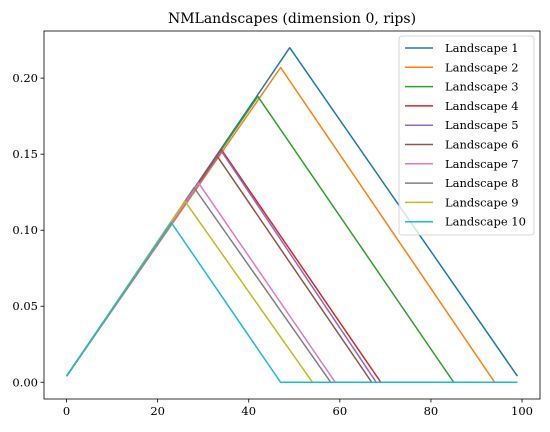 Image resolution: width=550 pixels, height=432 pixels. What do you see at coordinates (25, 78) in the screenshot?
I see `y-tick-label: 0.20` at bounding box center [25, 78].